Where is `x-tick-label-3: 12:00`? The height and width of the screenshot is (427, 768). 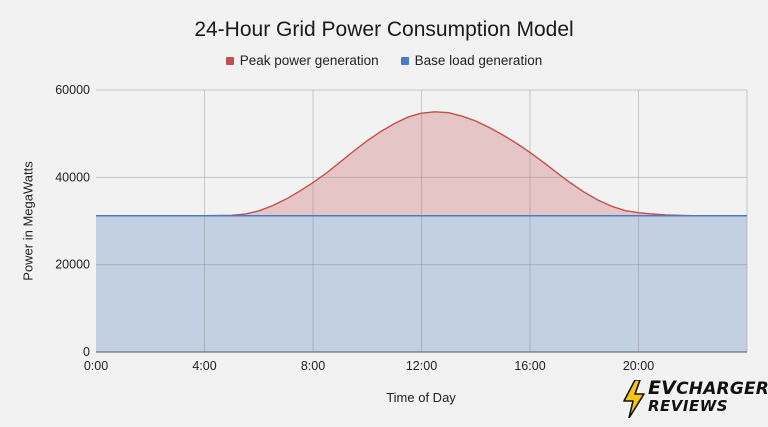 x-tick-label-3: 12:00 is located at coordinates (421, 366).